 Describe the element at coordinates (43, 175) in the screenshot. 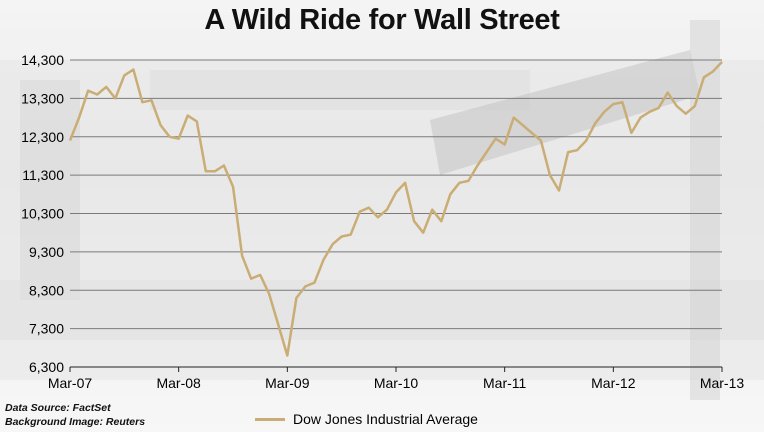

I see `y-tick-label: 11,300` at that location.